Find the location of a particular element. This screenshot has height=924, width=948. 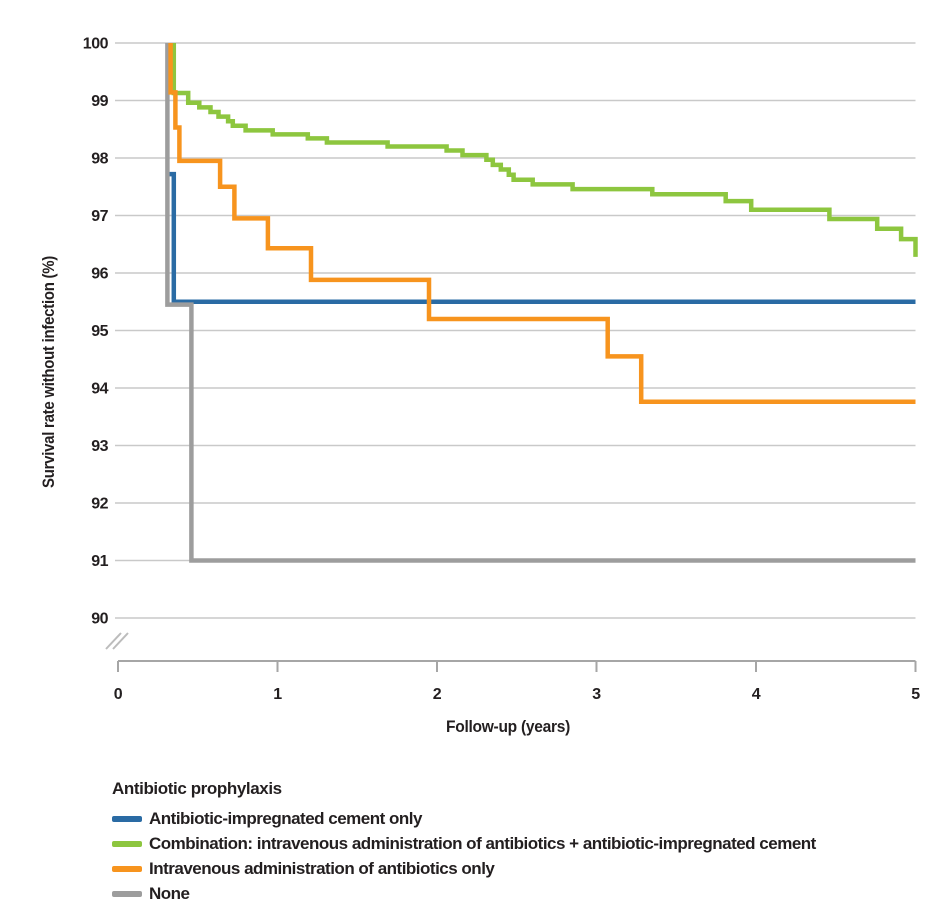

svg-text: 90 is located at coordinates (99, 619).